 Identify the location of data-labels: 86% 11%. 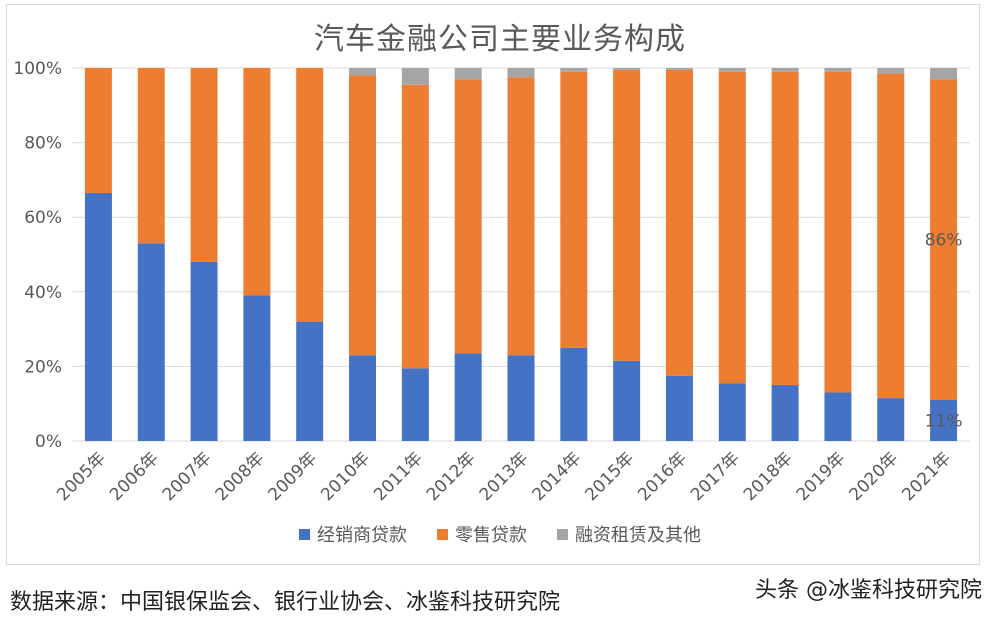
(944, 331).